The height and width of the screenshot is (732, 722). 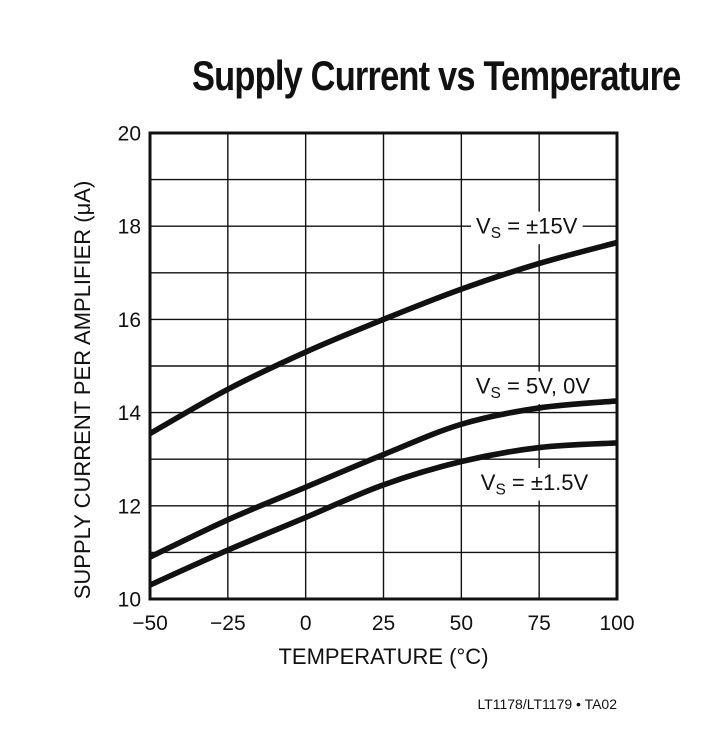 I want to click on x-tick-label: 25, so click(x=383, y=623).